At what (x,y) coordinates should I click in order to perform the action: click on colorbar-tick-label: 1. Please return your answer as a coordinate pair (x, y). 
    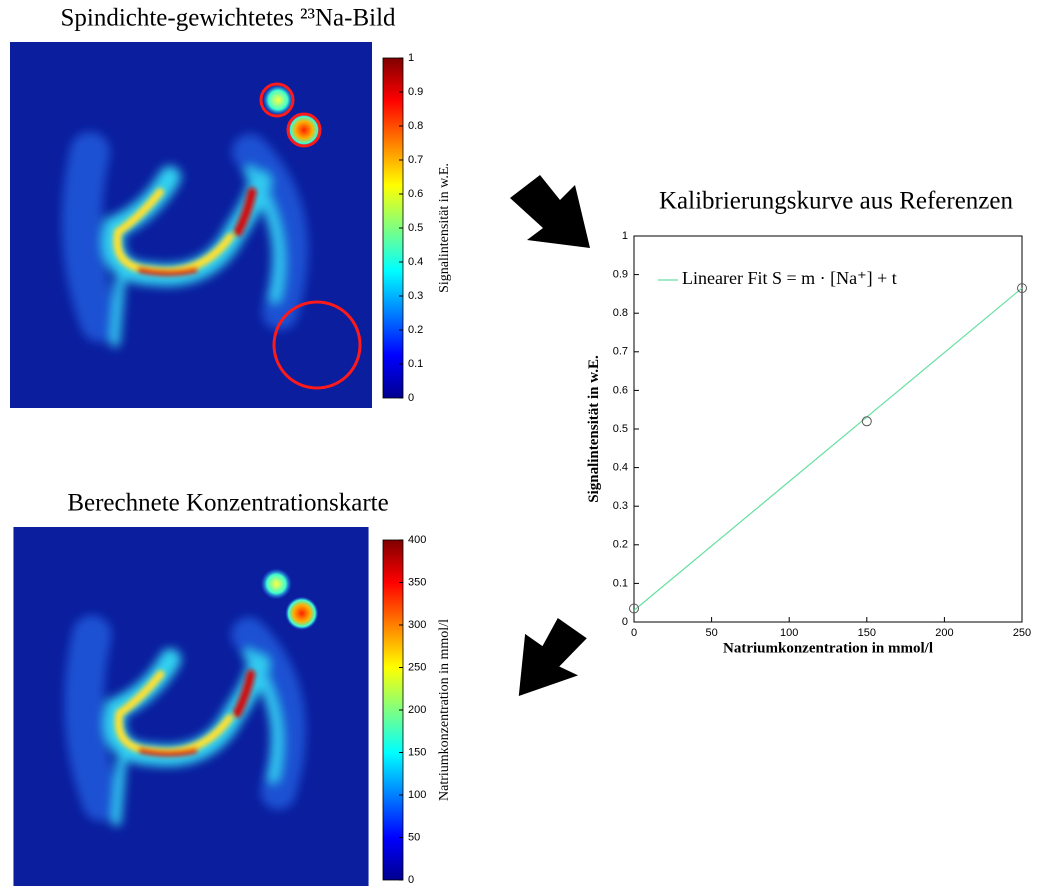
    Looking at the image, I should click on (411, 58).